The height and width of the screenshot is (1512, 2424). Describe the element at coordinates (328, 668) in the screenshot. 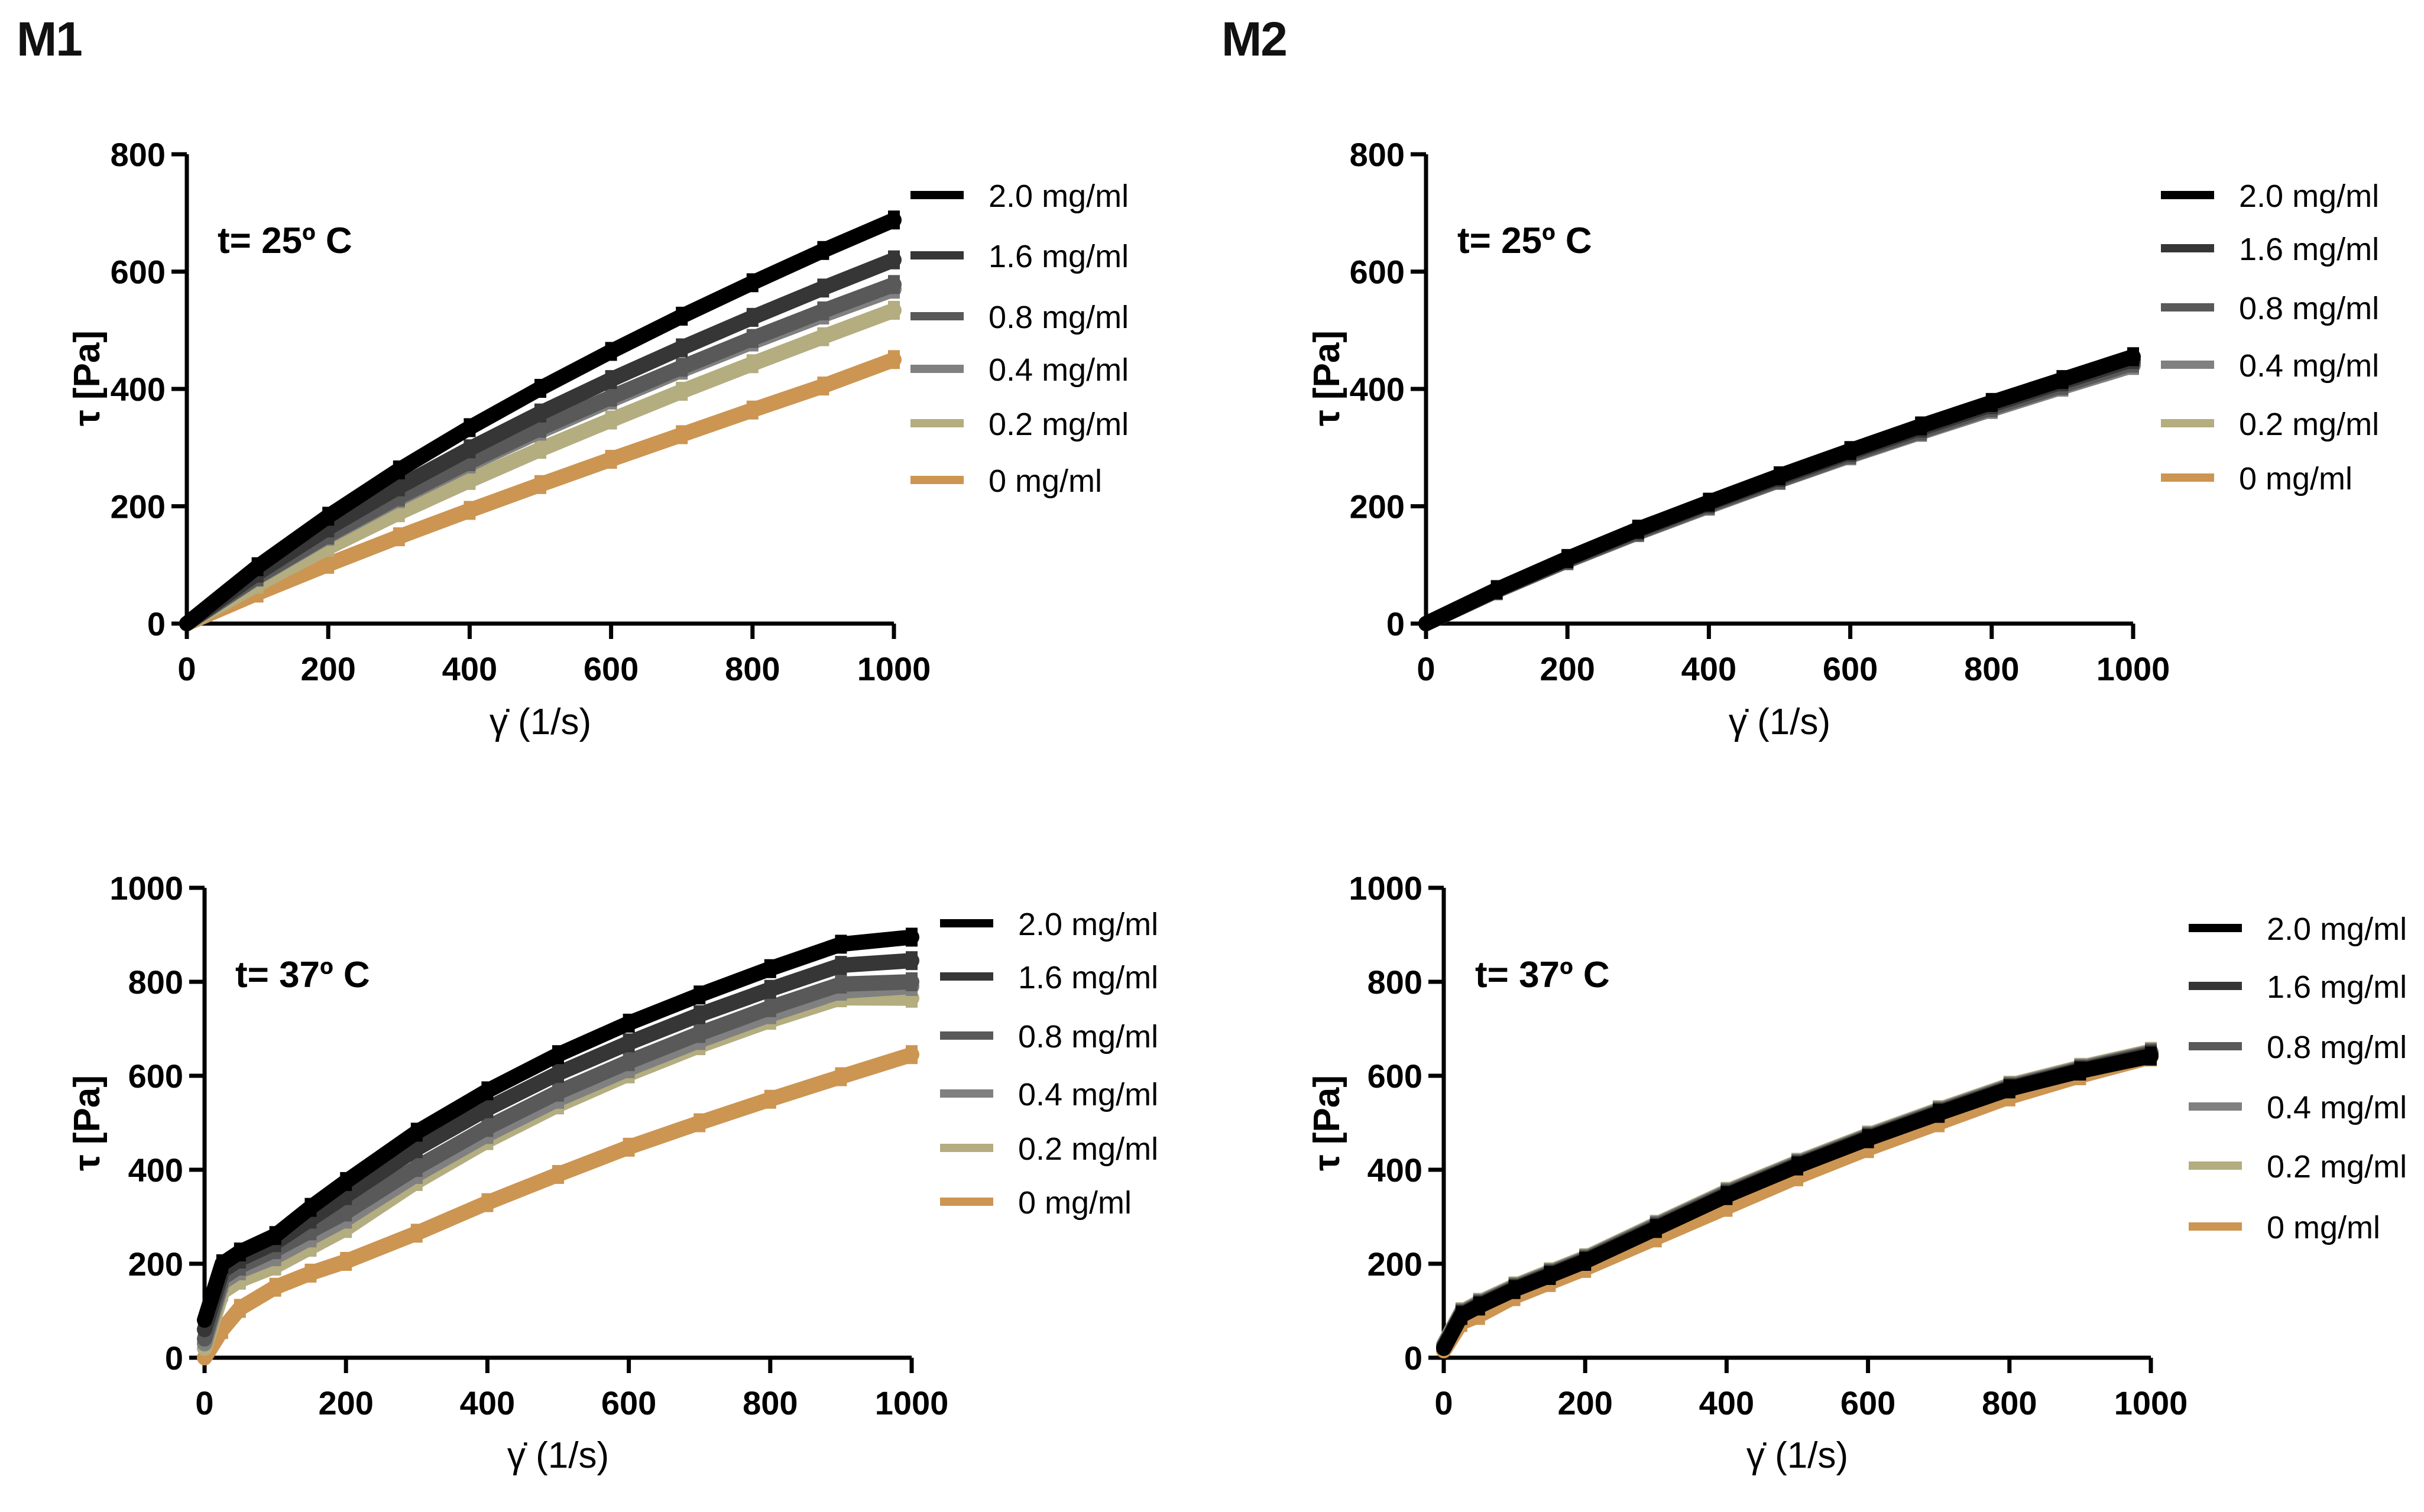

I see `x-tick-label: 200` at that location.